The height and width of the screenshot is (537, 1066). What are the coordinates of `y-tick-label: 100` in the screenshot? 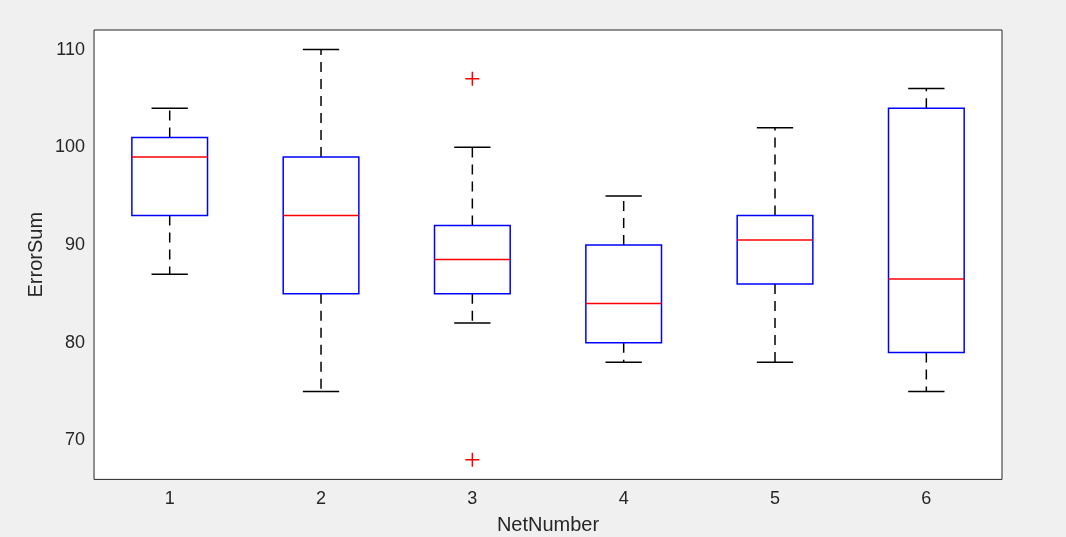 It's located at (70, 146).